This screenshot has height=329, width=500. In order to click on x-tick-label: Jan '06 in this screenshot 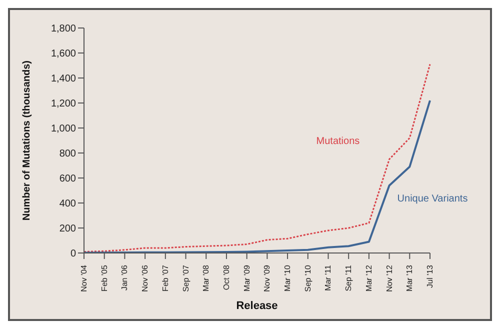, I will do `click(125, 277)`.